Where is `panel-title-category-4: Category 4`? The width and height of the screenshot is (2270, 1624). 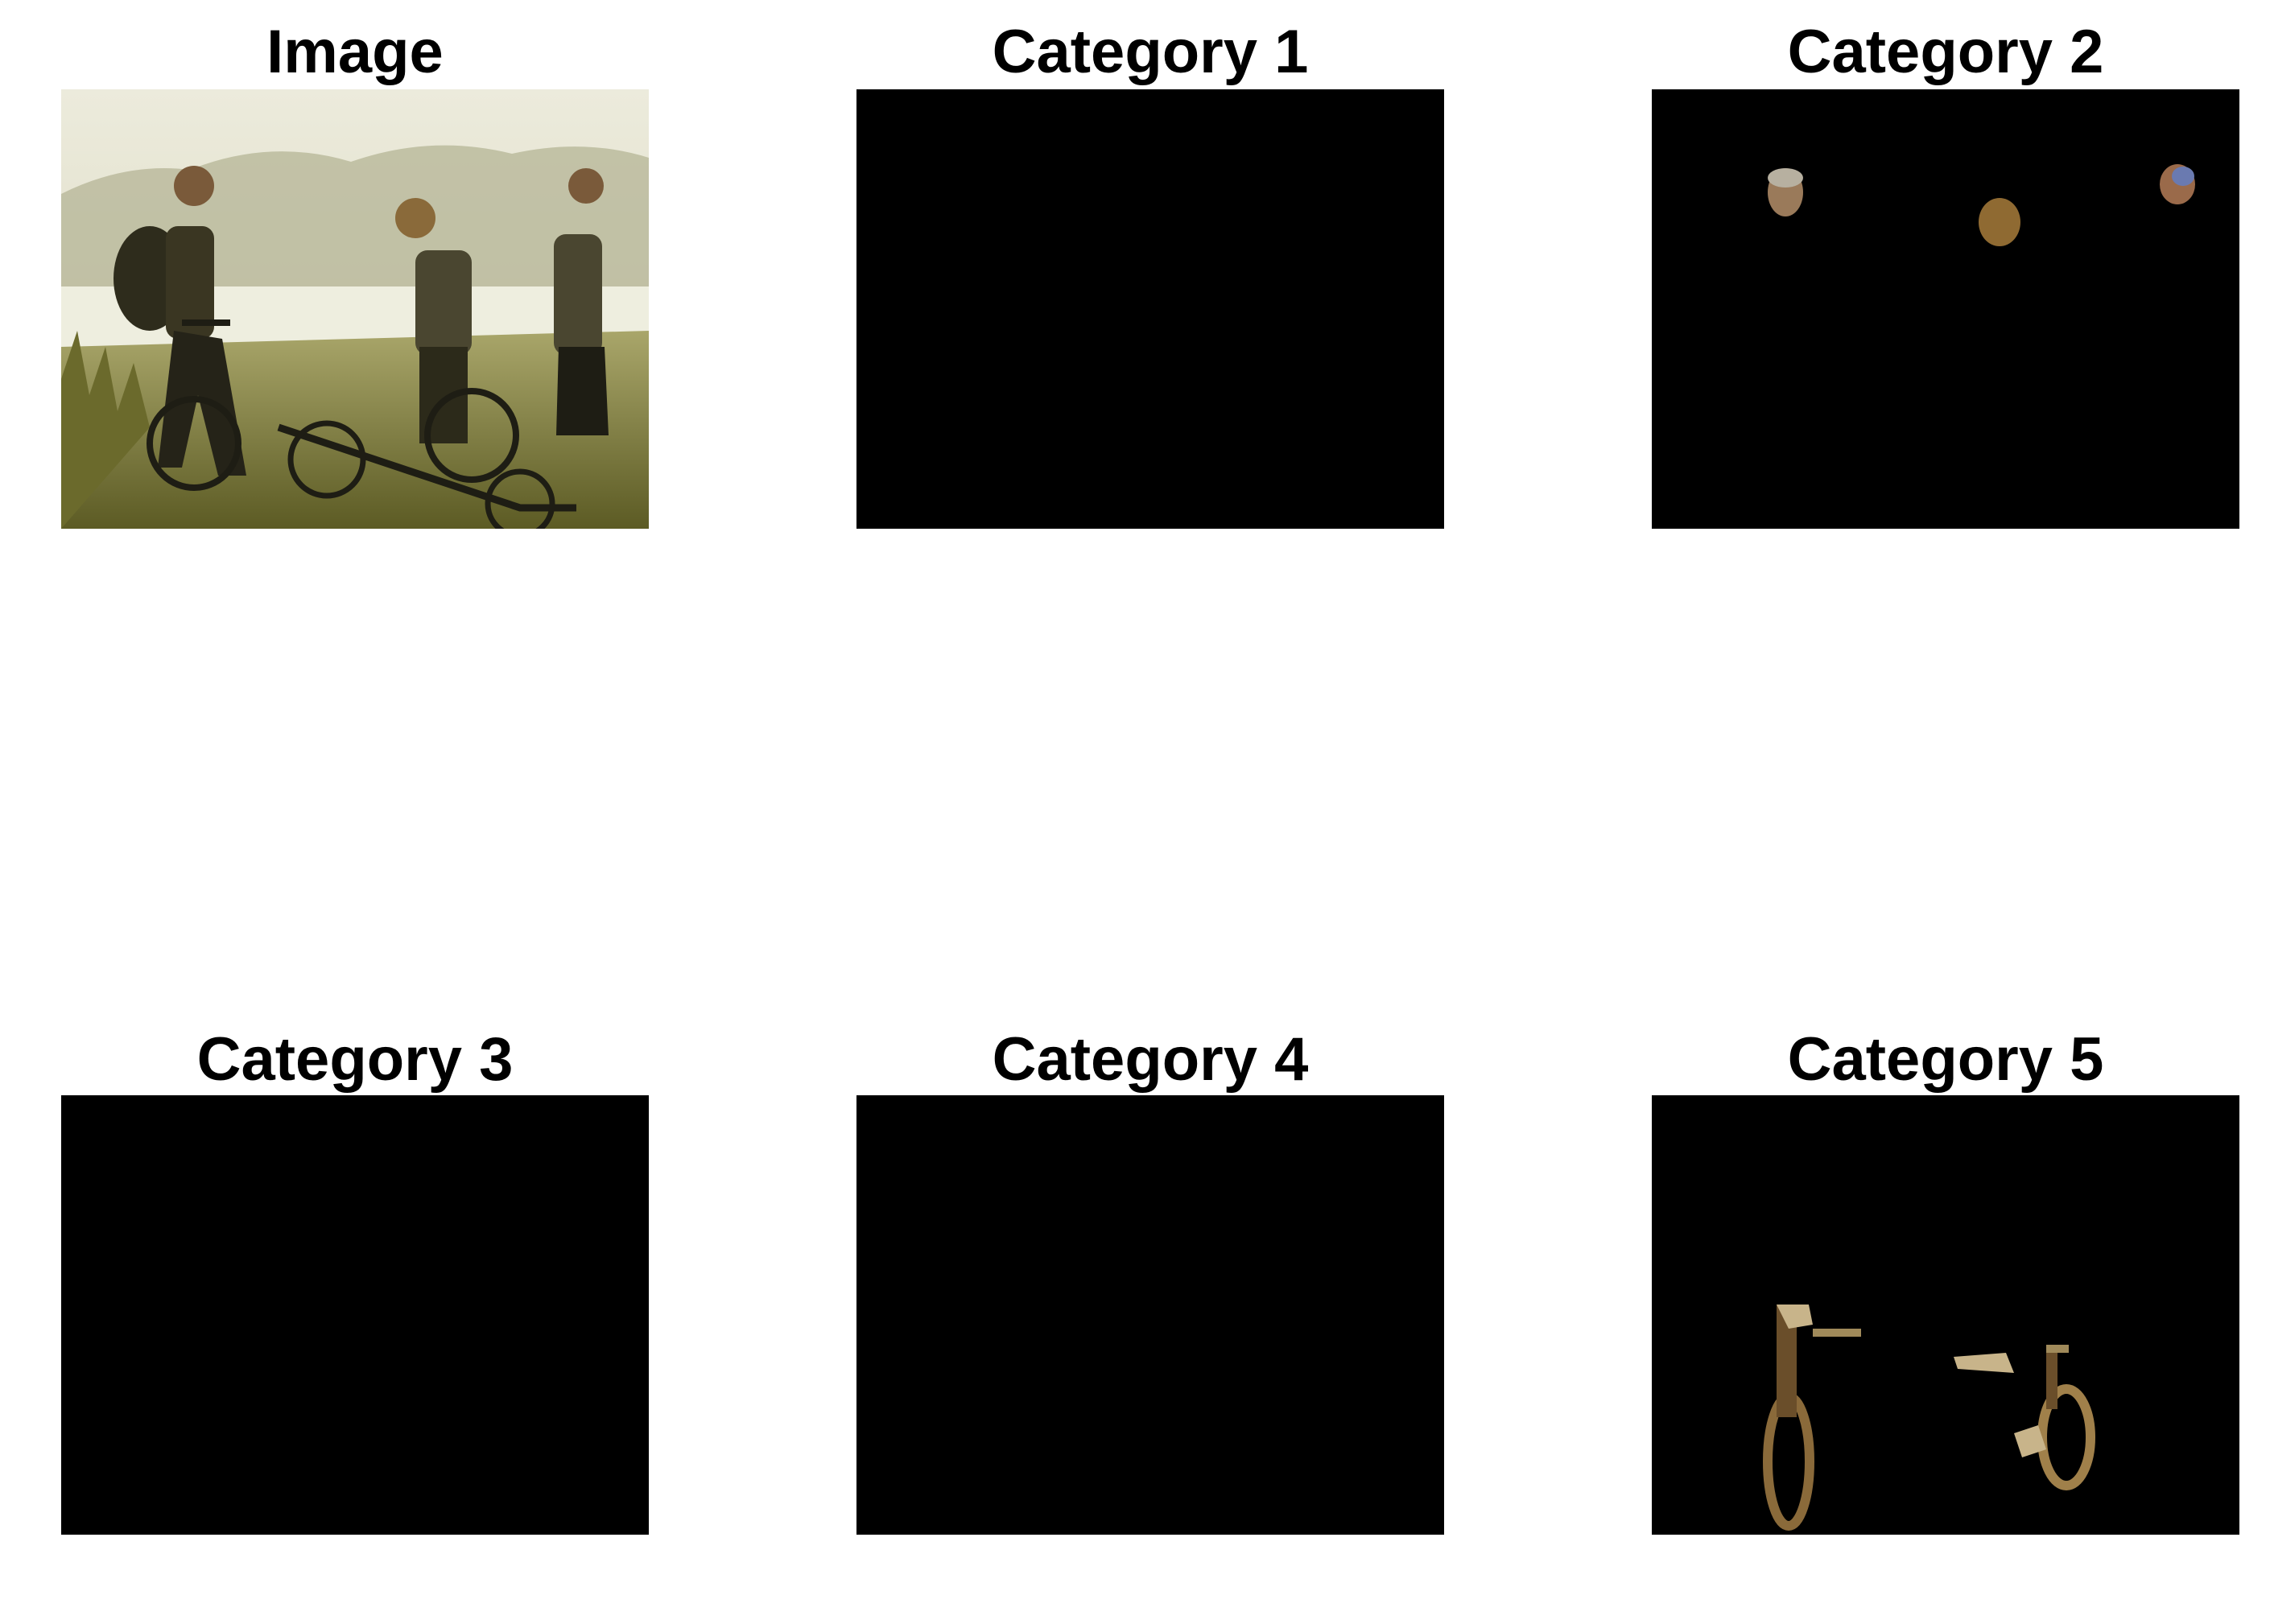
panel-title-category-4: Category 4 is located at coordinates (1150, 1059).